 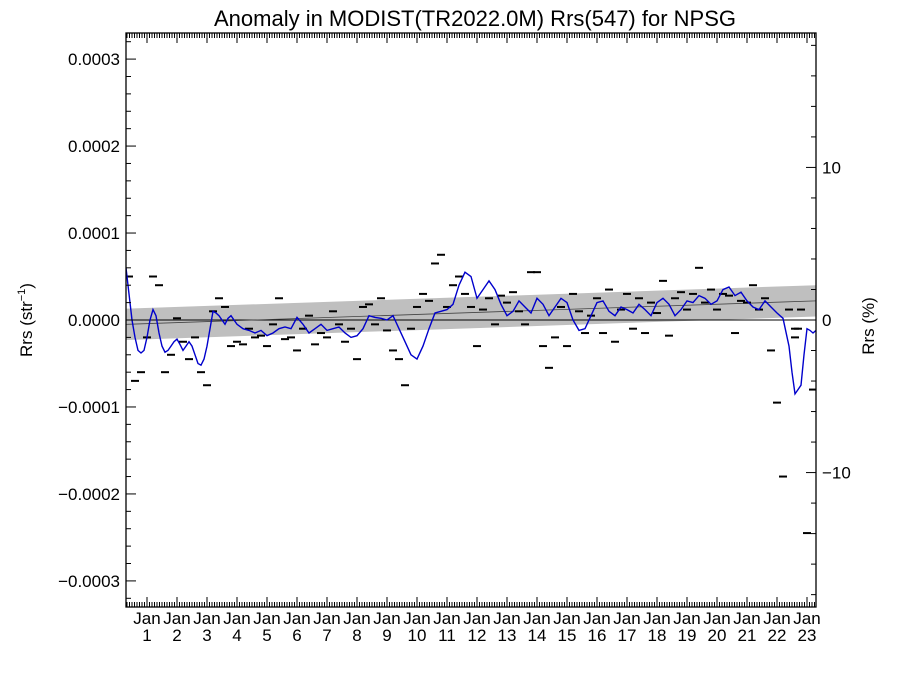 What do you see at coordinates (236, 635) in the screenshot?
I see `x-tick-year-label: 4` at bounding box center [236, 635].